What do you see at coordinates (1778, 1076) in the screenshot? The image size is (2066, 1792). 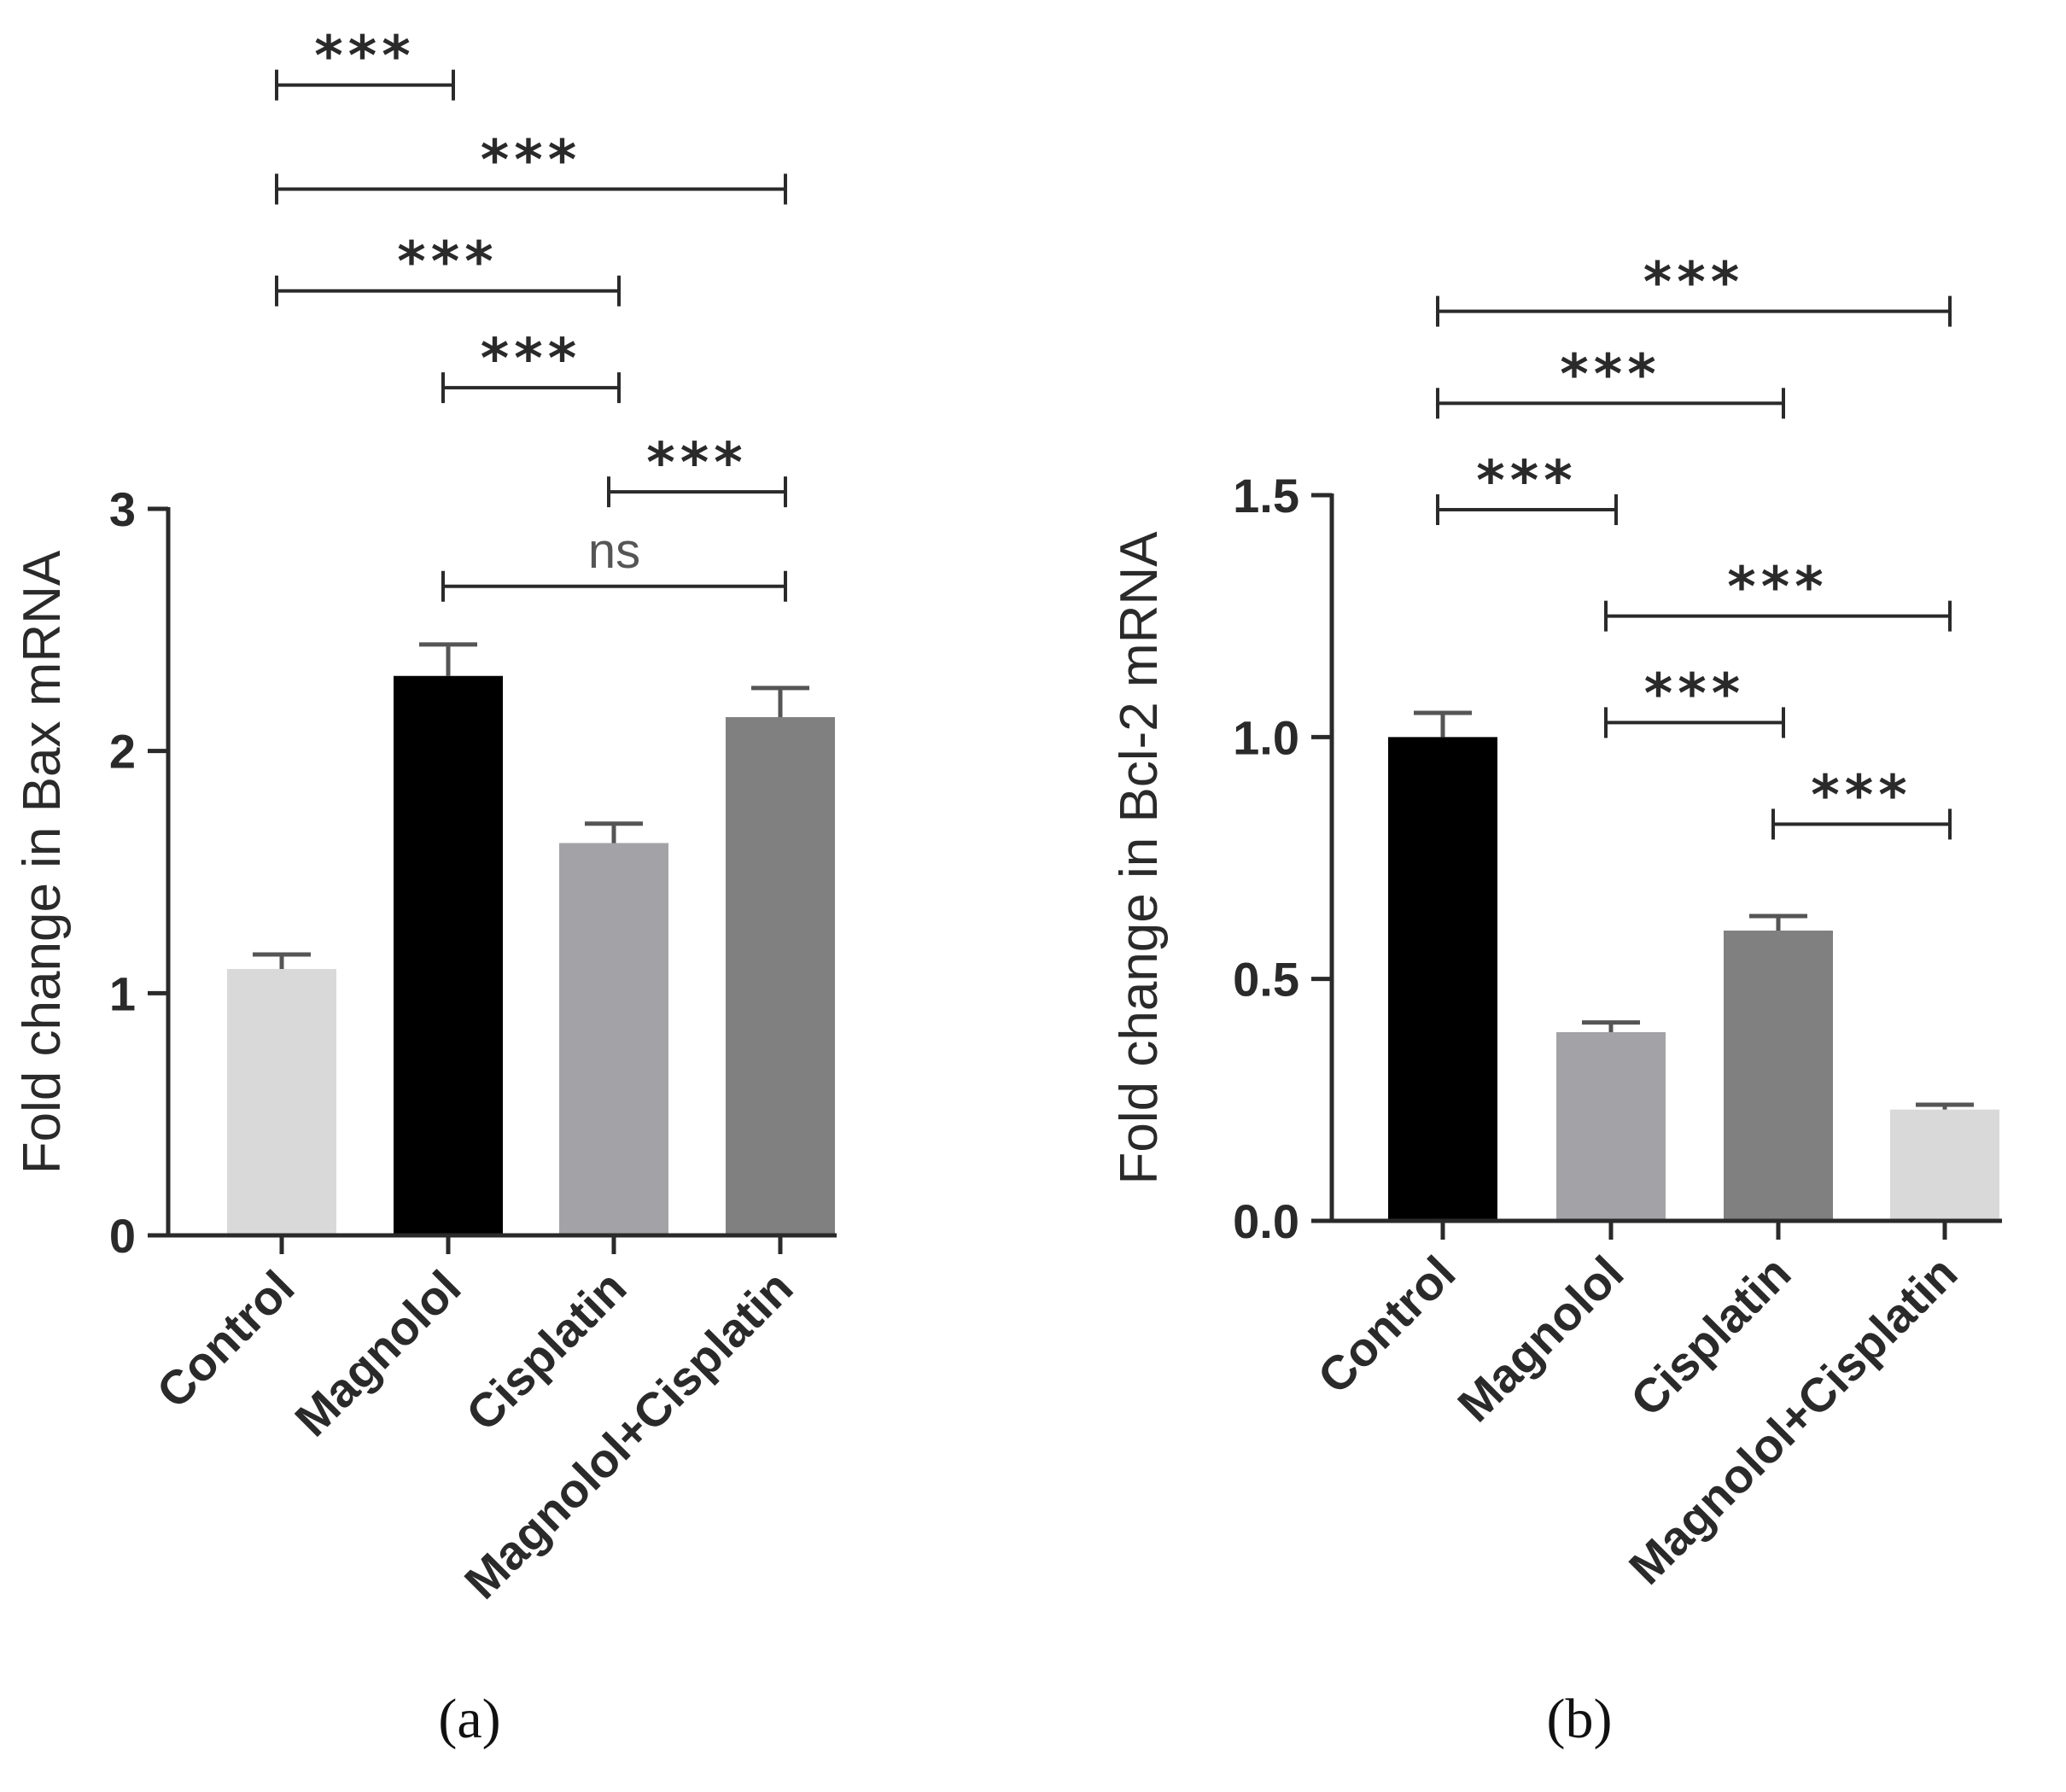 I see `b-bar-cisplatin` at bounding box center [1778, 1076].